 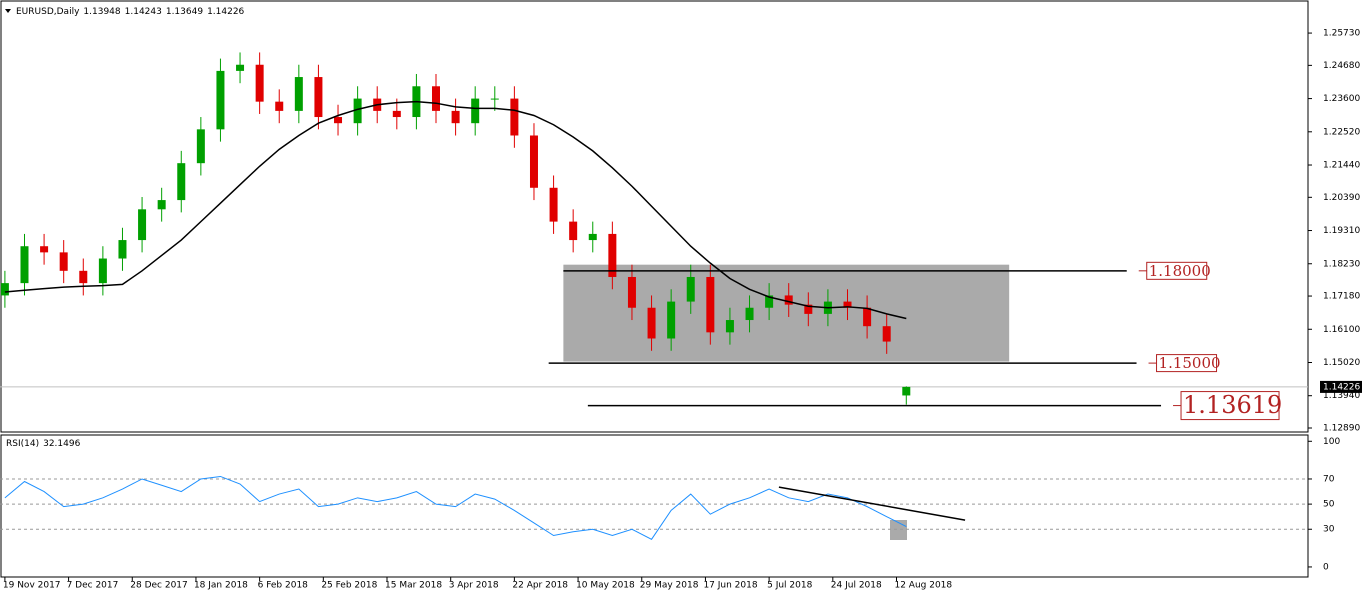 What do you see at coordinates (872, 503) in the screenshot?
I see `trendline` at bounding box center [872, 503].